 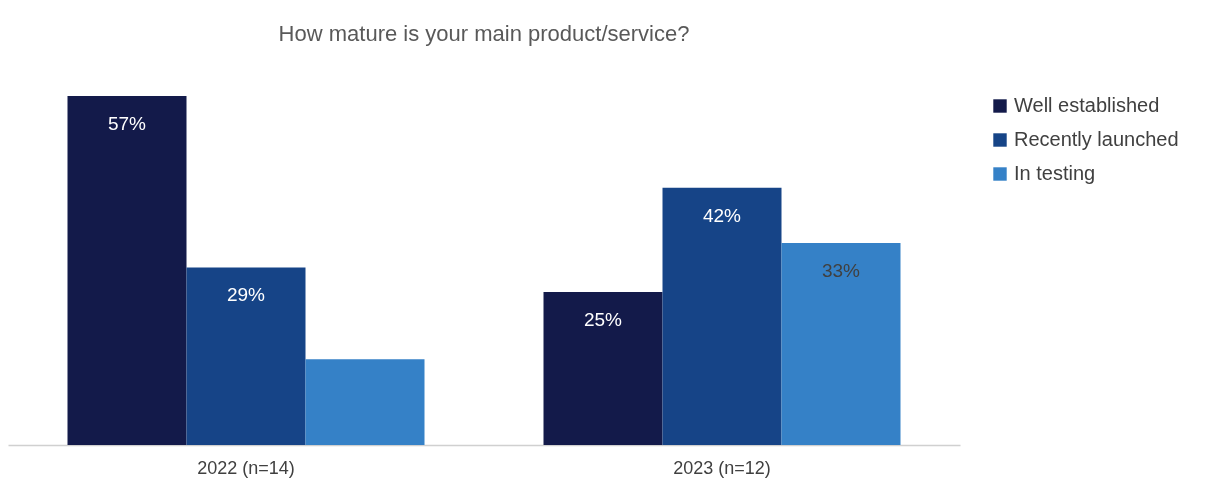 What do you see at coordinates (1055, 173) in the screenshot?
I see `legend-label: In testing` at bounding box center [1055, 173].